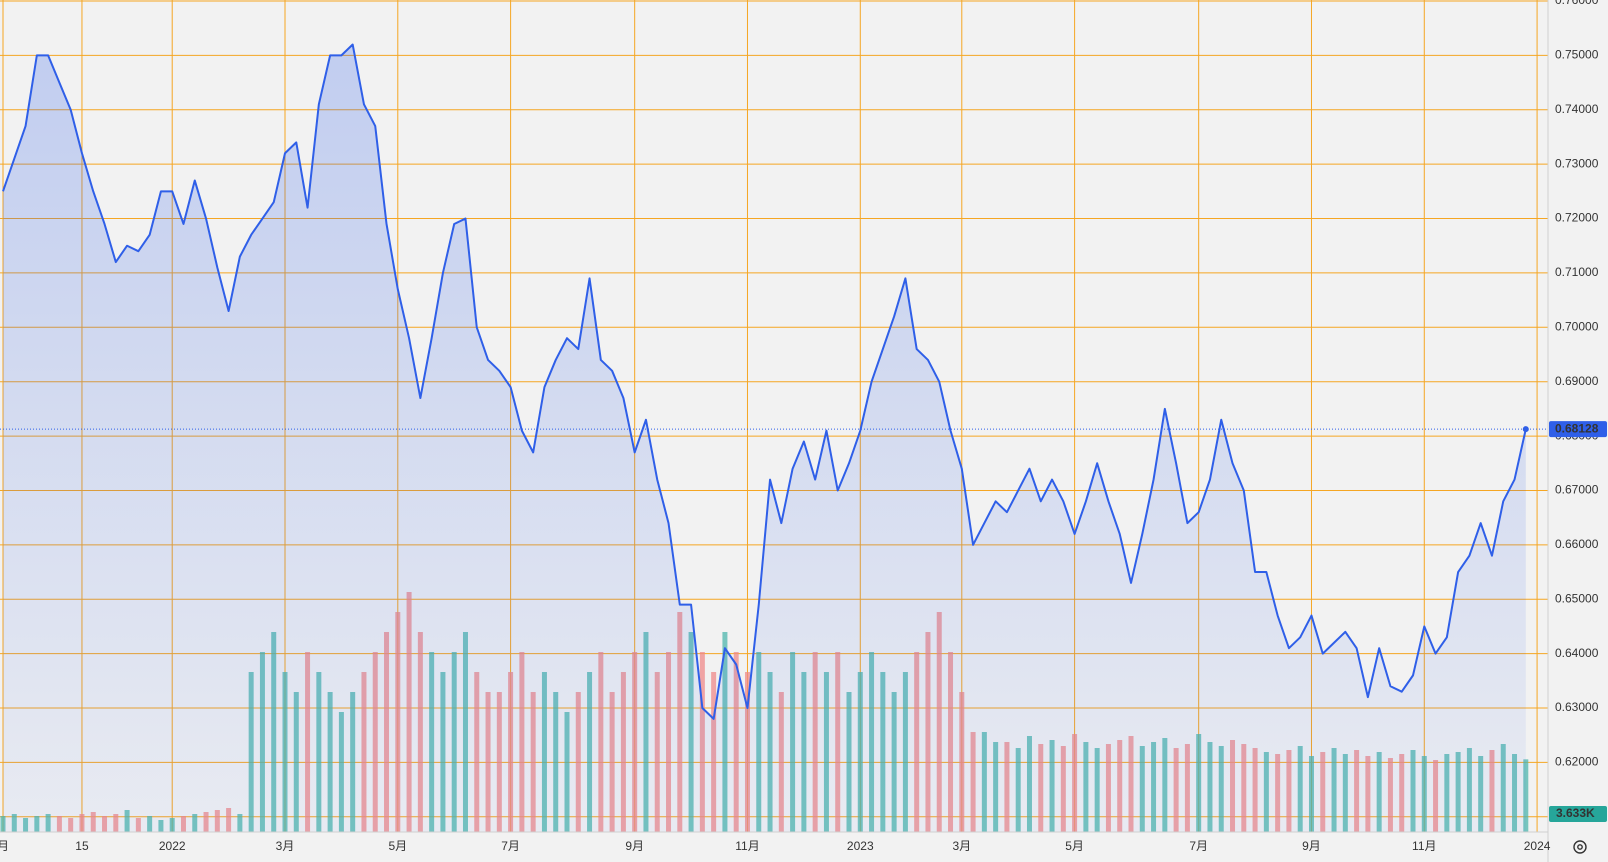  Describe the element at coordinates (1537, 846) in the screenshot. I see `x-tick-label: 2024` at that location.